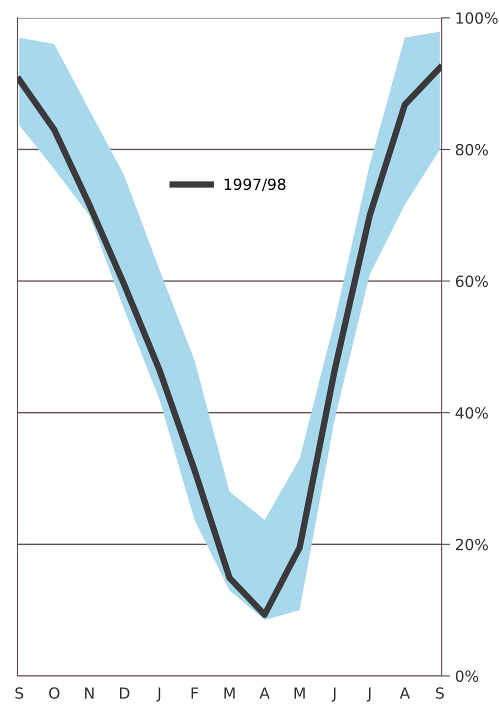 The width and height of the screenshot is (499, 713). What do you see at coordinates (195, 693) in the screenshot?
I see `x-tick-label: F` at bounding box center [195, 693].